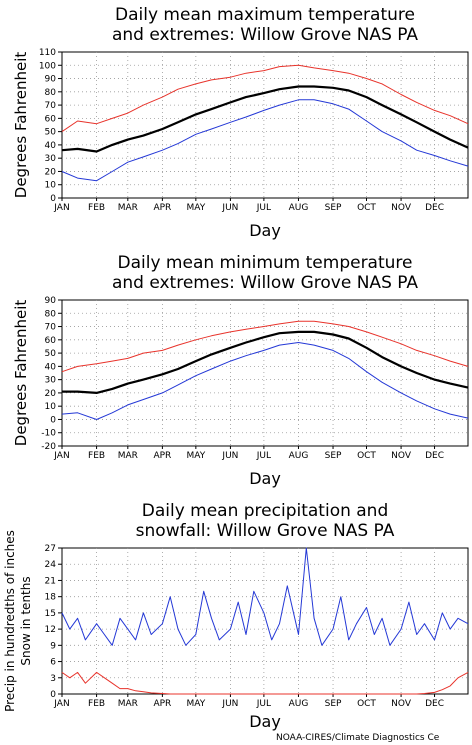 The height and width of the screenshot is (745, 472). I want to click on y-axis-label: Precip in hundredths of inches, so click(10, 621).